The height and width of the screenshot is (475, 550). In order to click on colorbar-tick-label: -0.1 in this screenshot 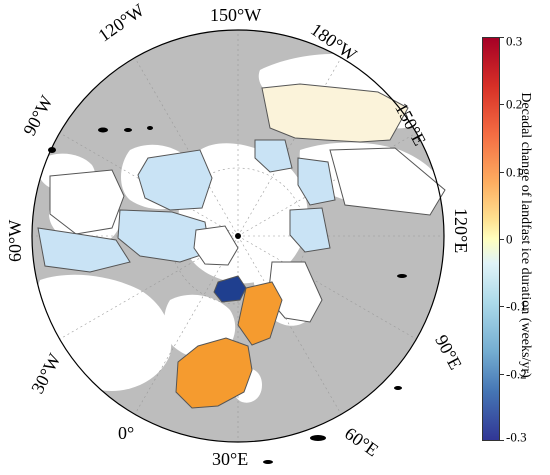, I will do `click(516, 306)`.